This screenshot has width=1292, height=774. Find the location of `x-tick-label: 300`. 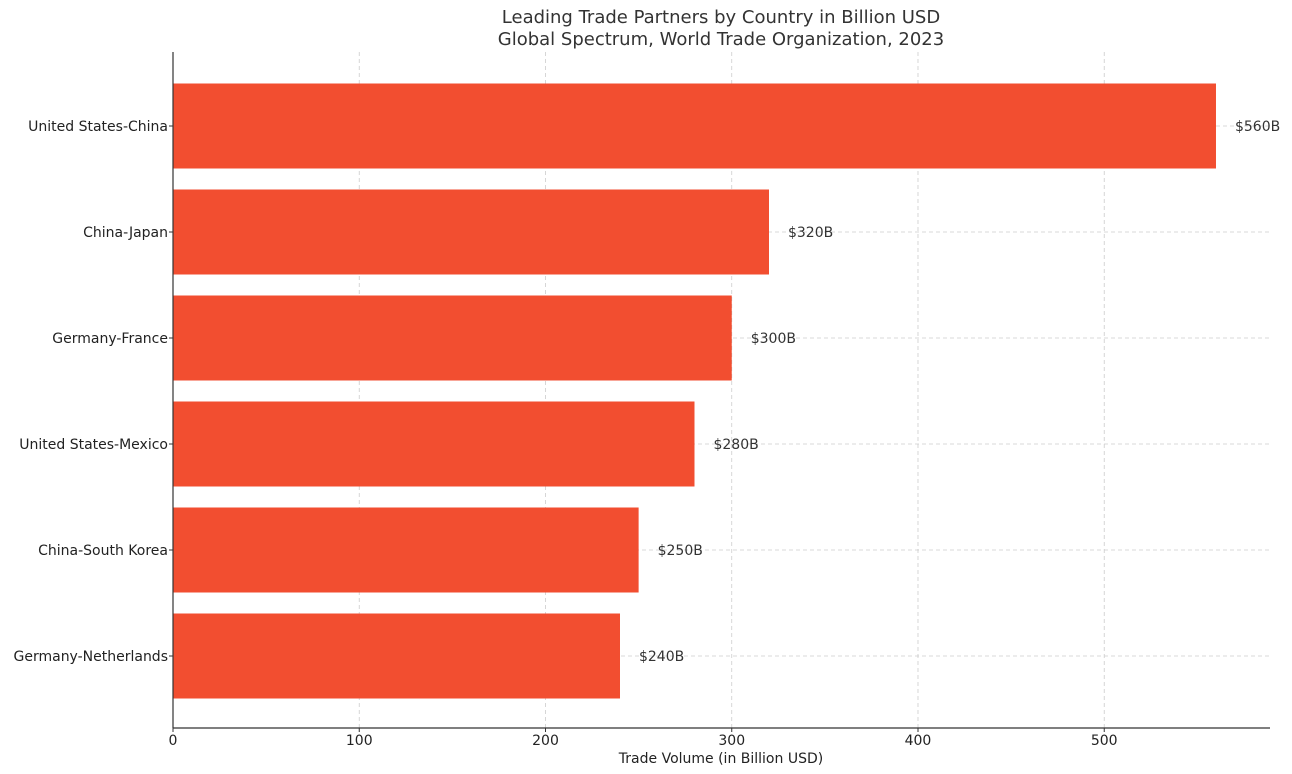

x-tick-label: 300 is located at coordinates (731, 741).